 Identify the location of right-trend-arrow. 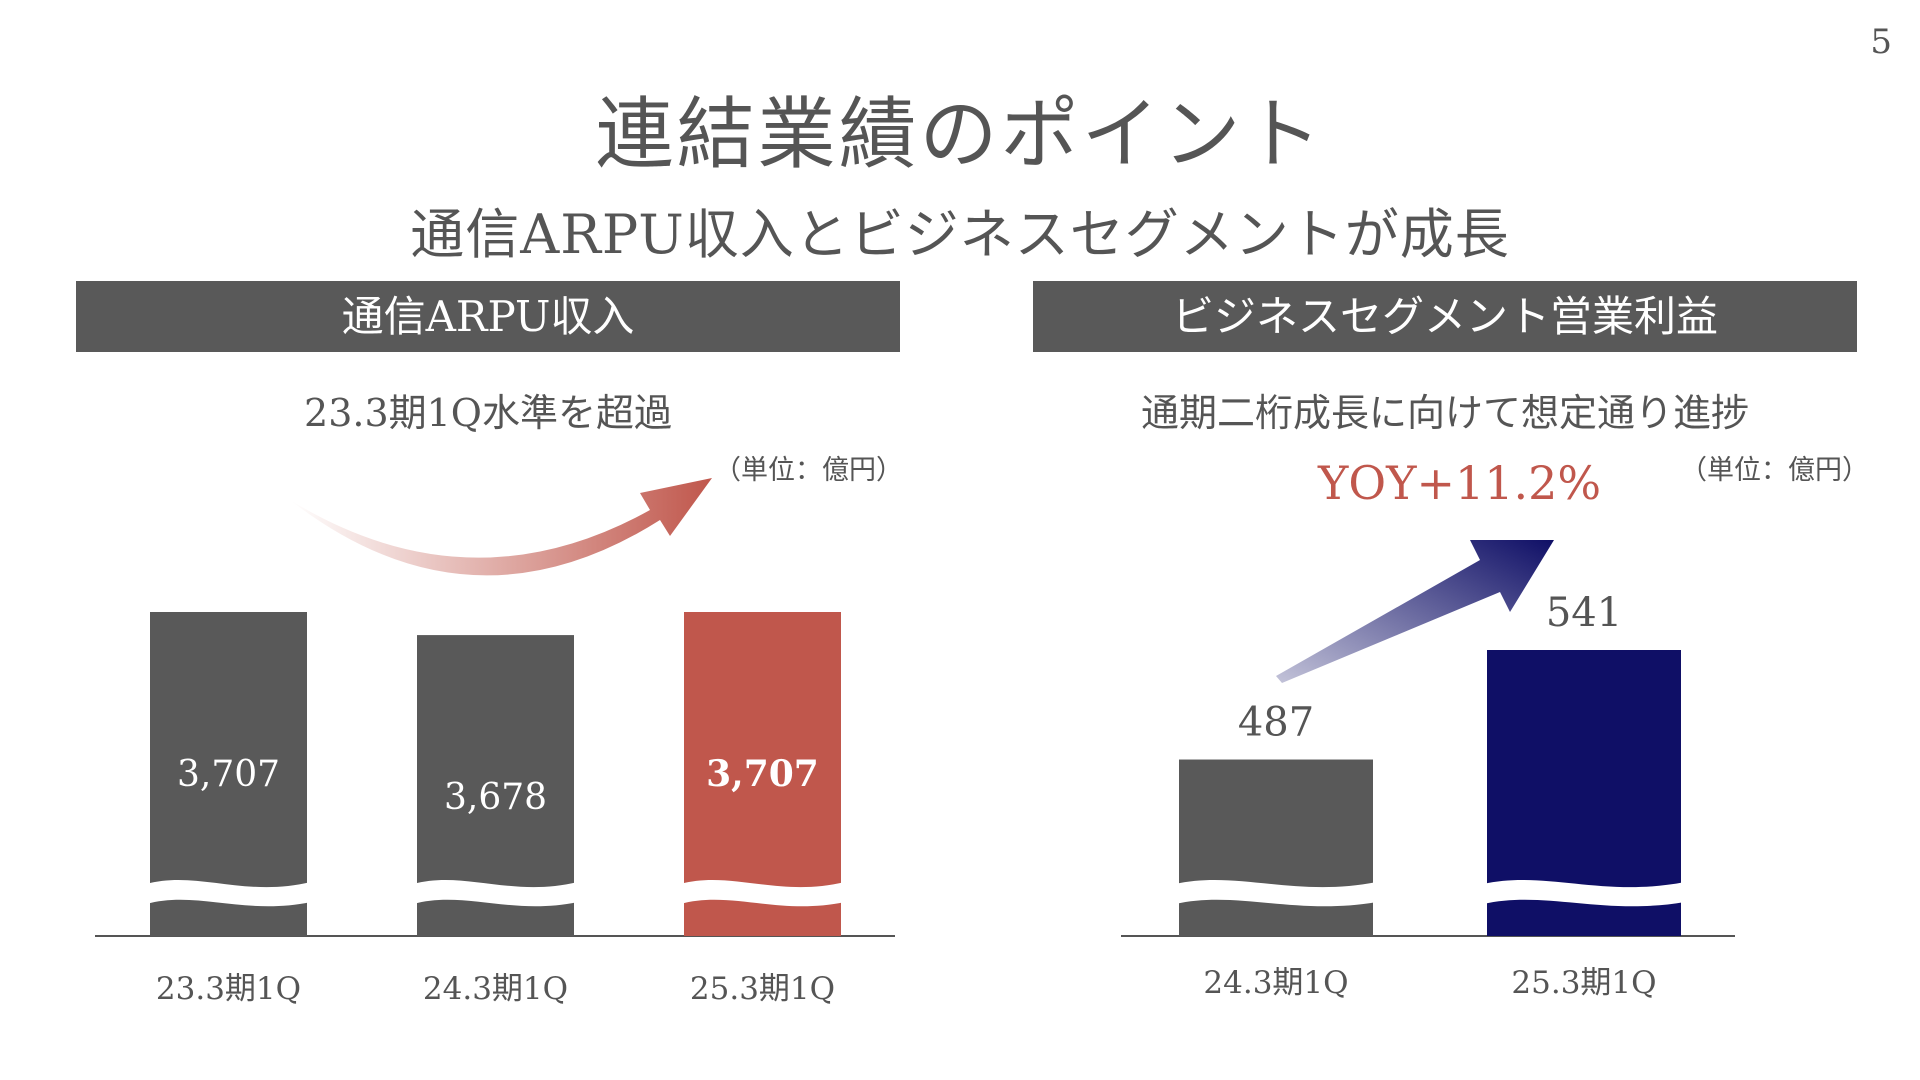
(1415, 611).